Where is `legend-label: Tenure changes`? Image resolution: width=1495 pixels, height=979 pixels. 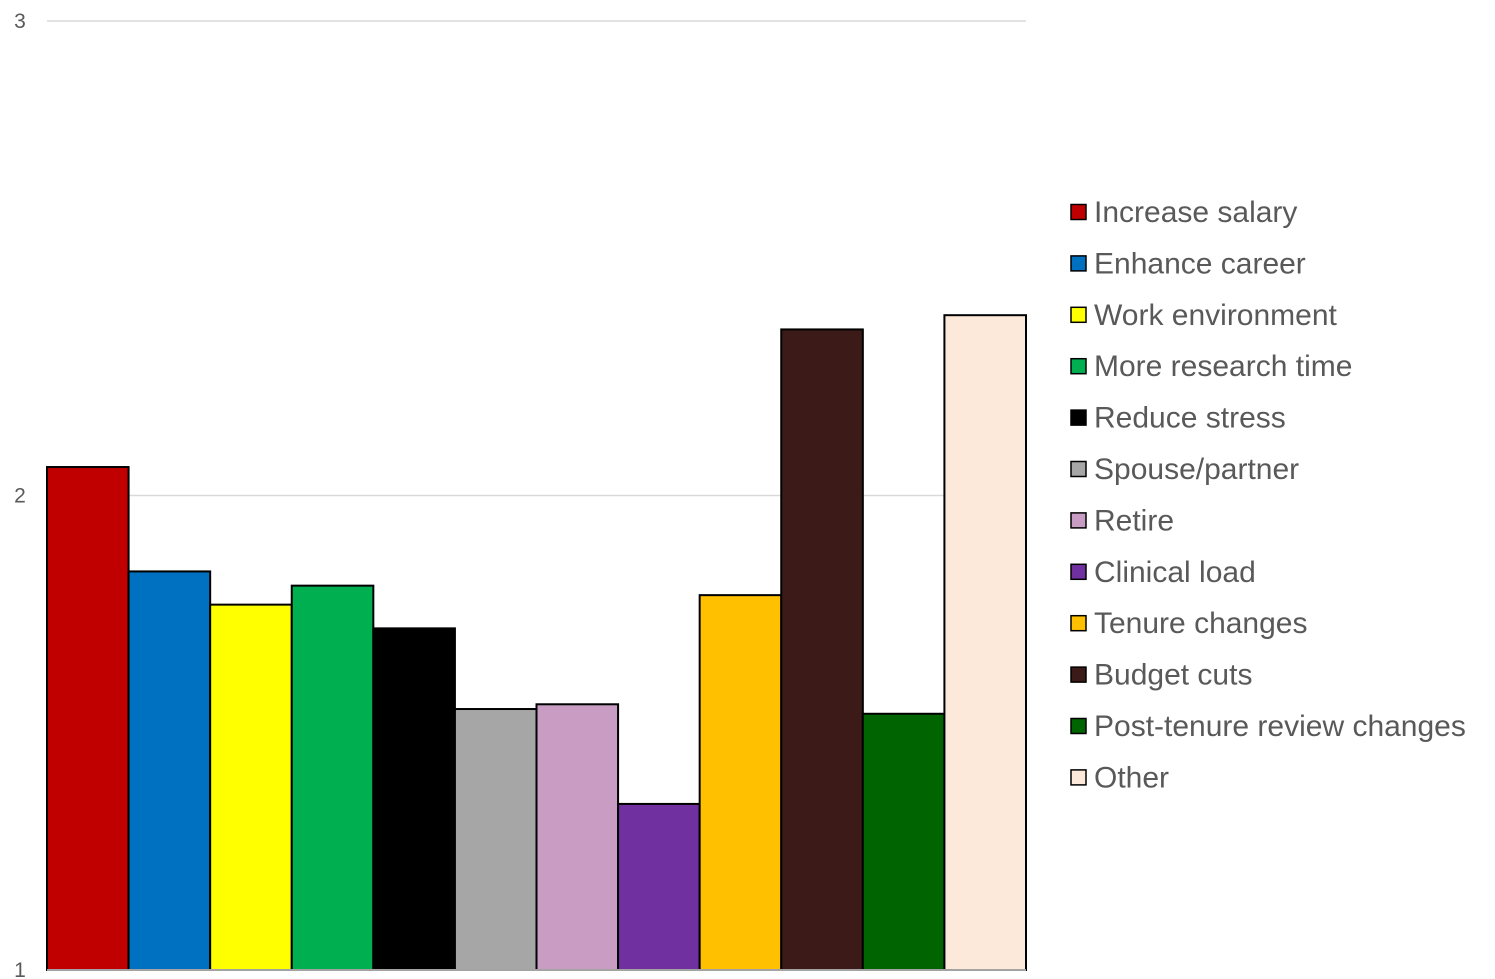
legend-label: Tenure changes is located at coordinates (1201, 623).